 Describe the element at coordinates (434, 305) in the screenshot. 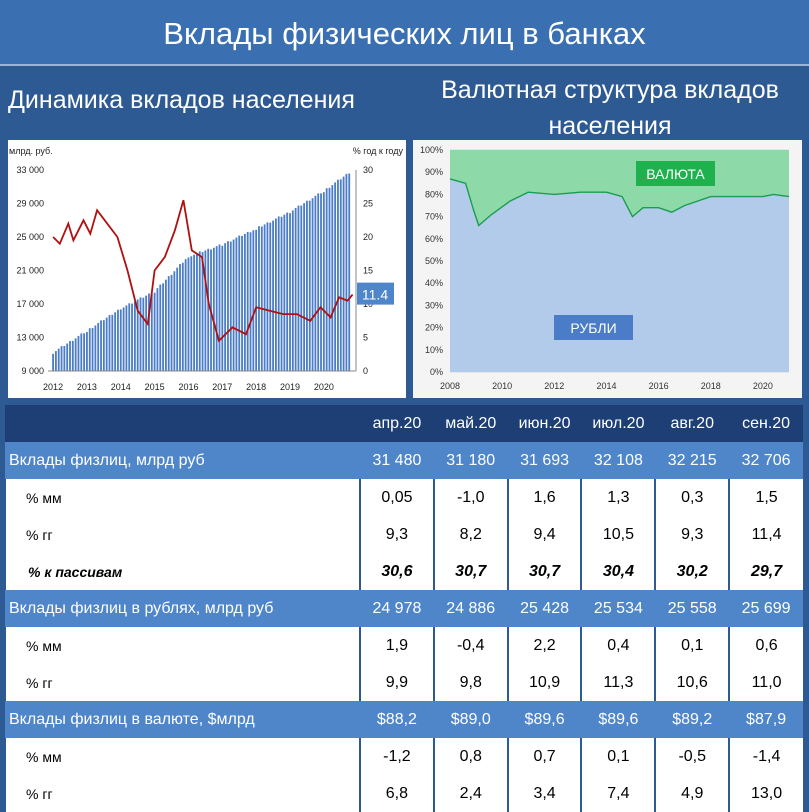

I see `y-tick-label: 30%` at that location.